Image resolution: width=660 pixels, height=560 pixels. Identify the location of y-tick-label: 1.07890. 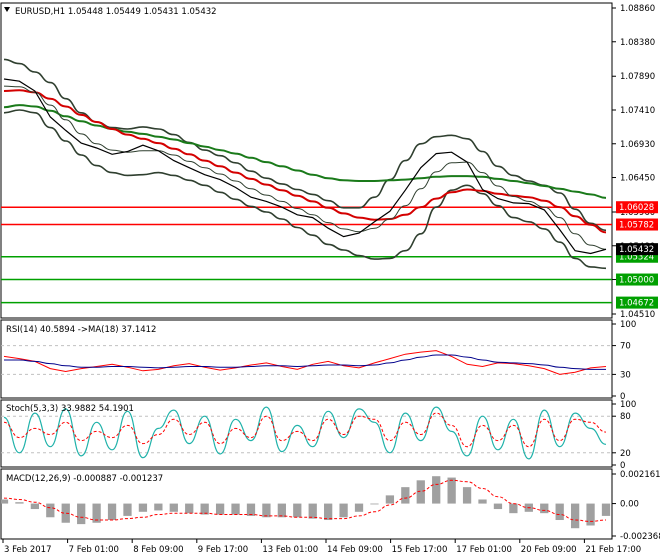
(637, 77).